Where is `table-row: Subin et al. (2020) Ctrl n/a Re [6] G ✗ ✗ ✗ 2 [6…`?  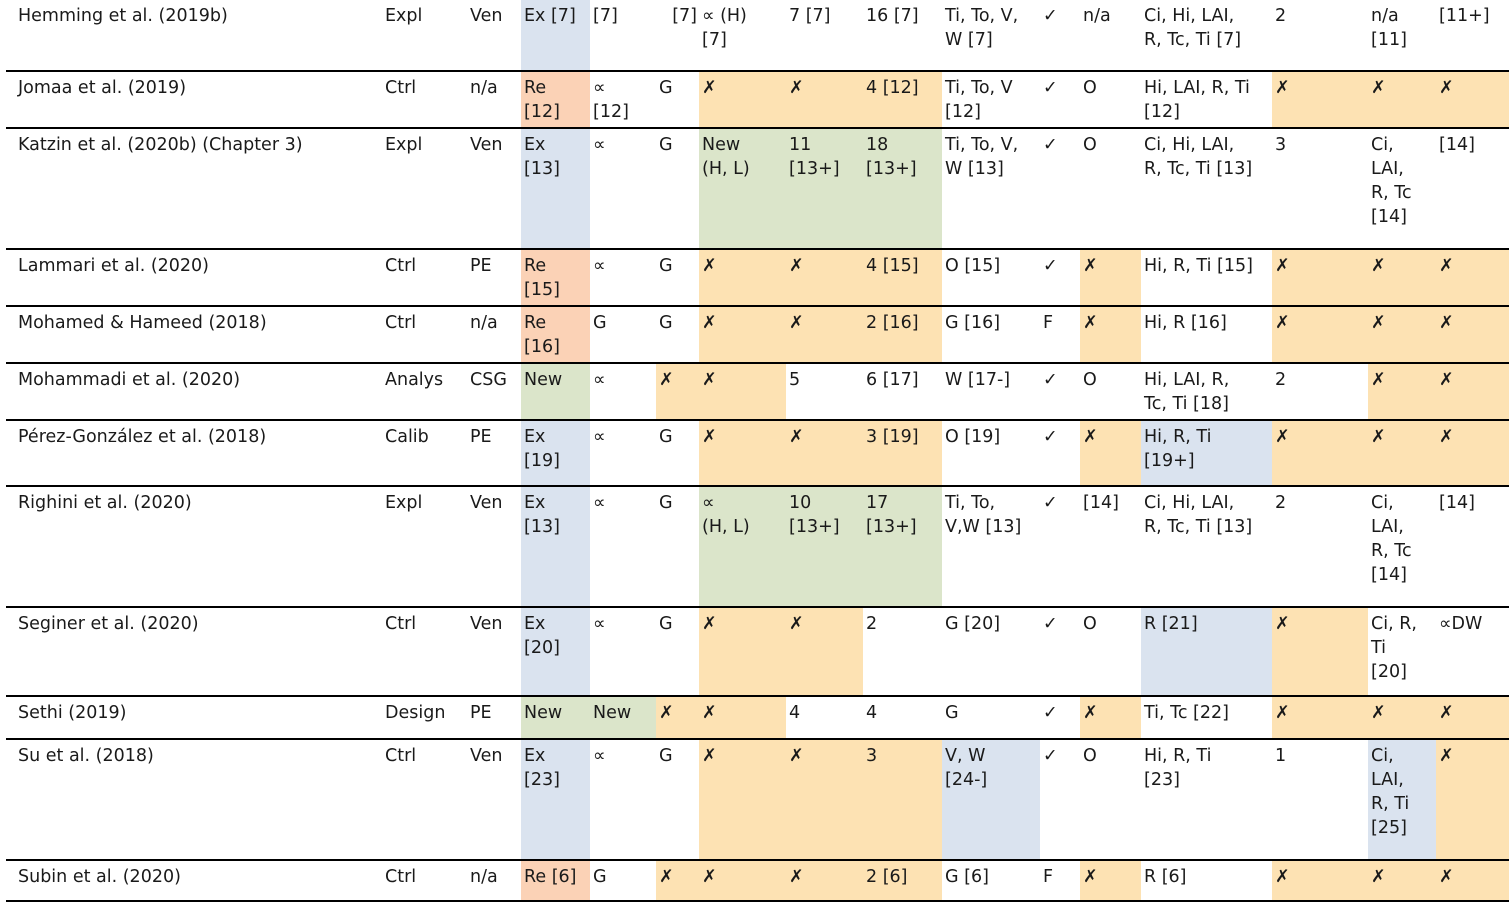 table-row: Subin et al. (2020) Ctrl n/a Re [6] G ✗ ✗ ✗ 2 [6… is located at coordinates (757, 881).